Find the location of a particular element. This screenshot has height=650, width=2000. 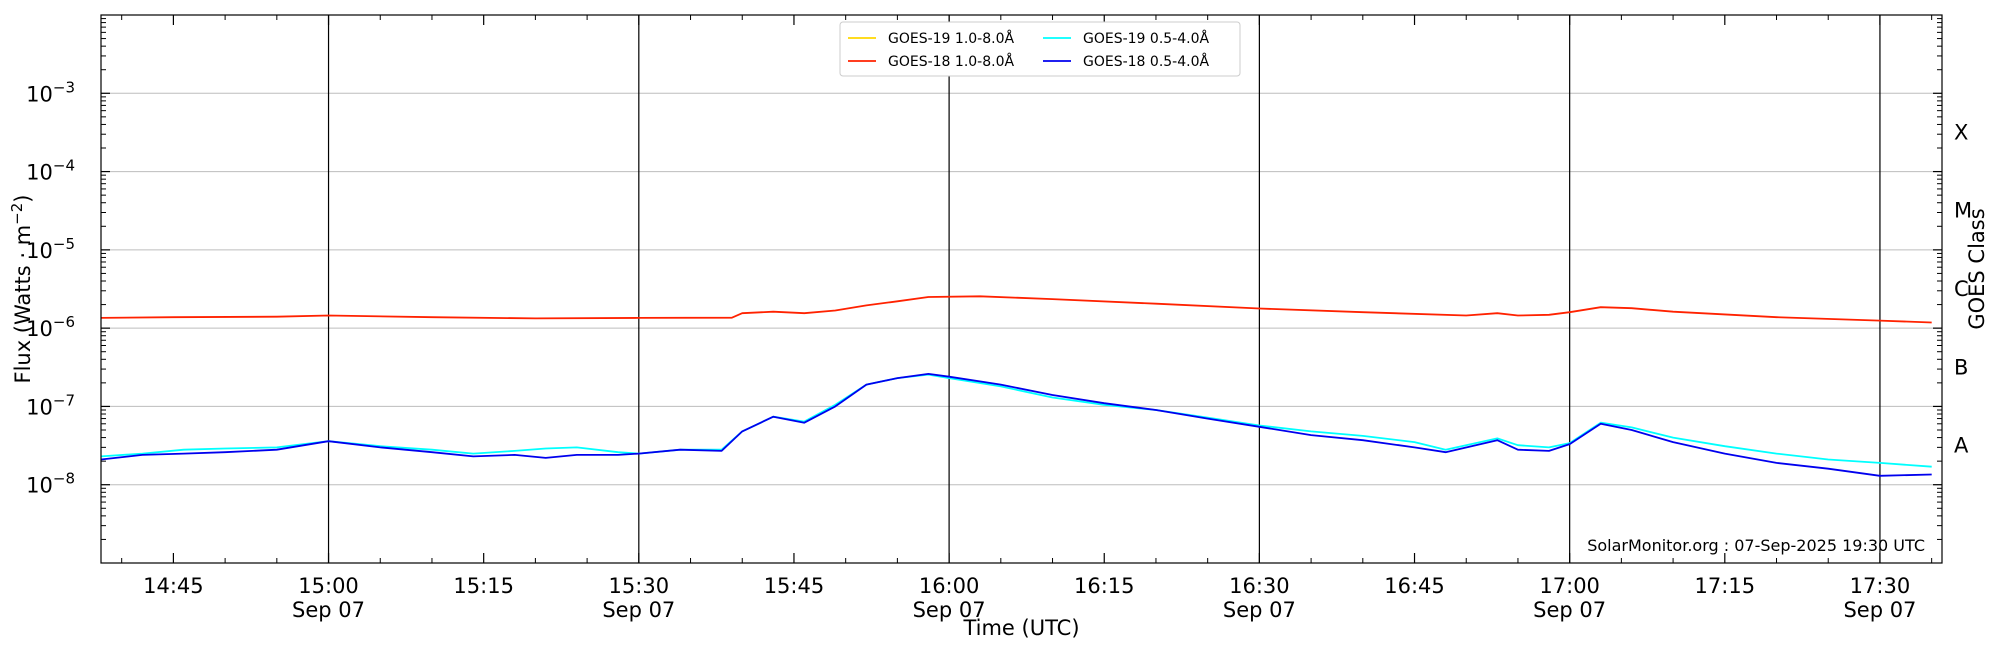

x-axis-title: Time (UTC) is located at coordinates (1020, 628).